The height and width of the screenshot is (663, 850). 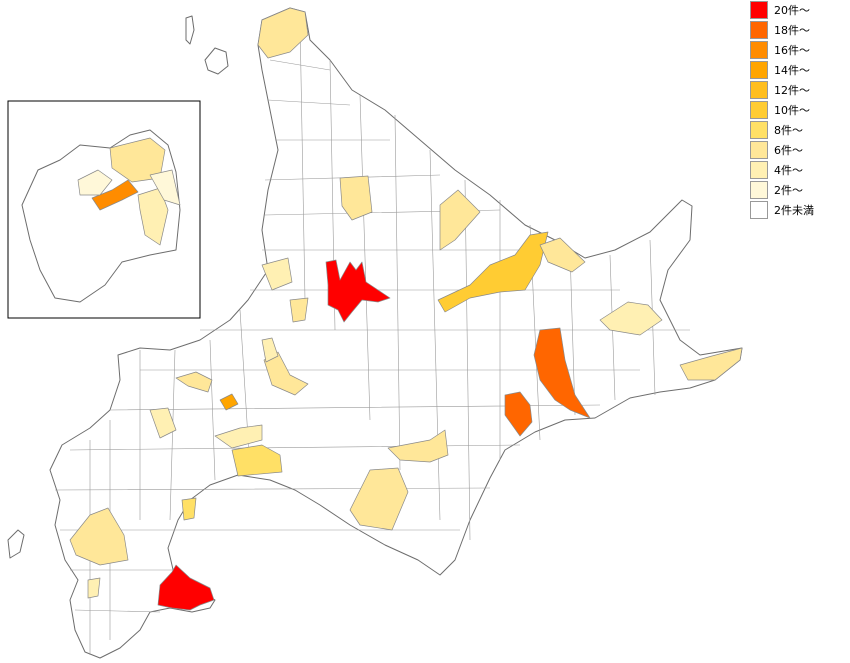 I want to click on legend-label: 4件～, so click(x=788, y=170).